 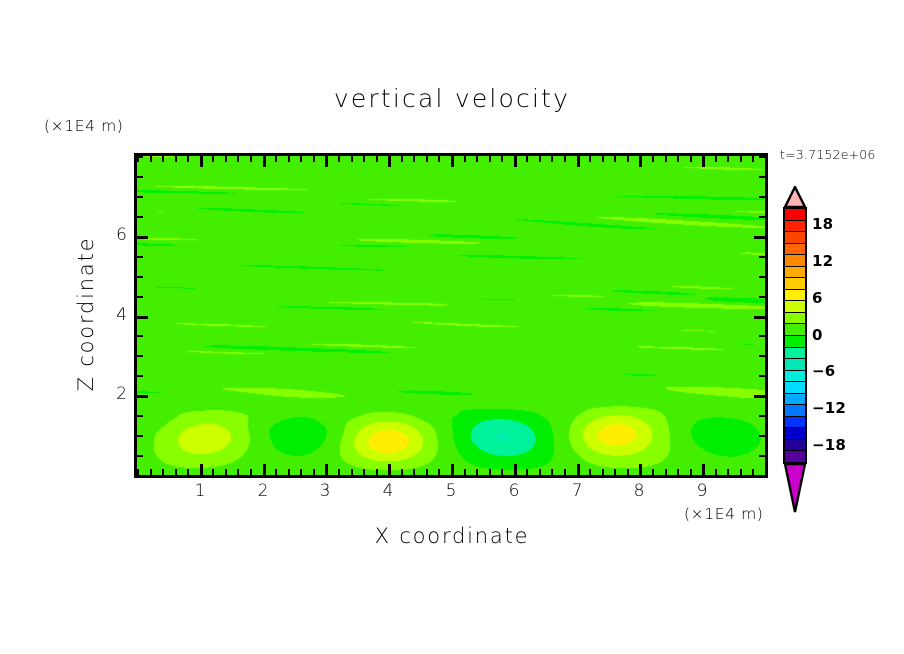 What do you see at coordinates (829, 444) in the screenshot?
I see `colorbar-tick-label: −18` at bounding box center [829, 444].